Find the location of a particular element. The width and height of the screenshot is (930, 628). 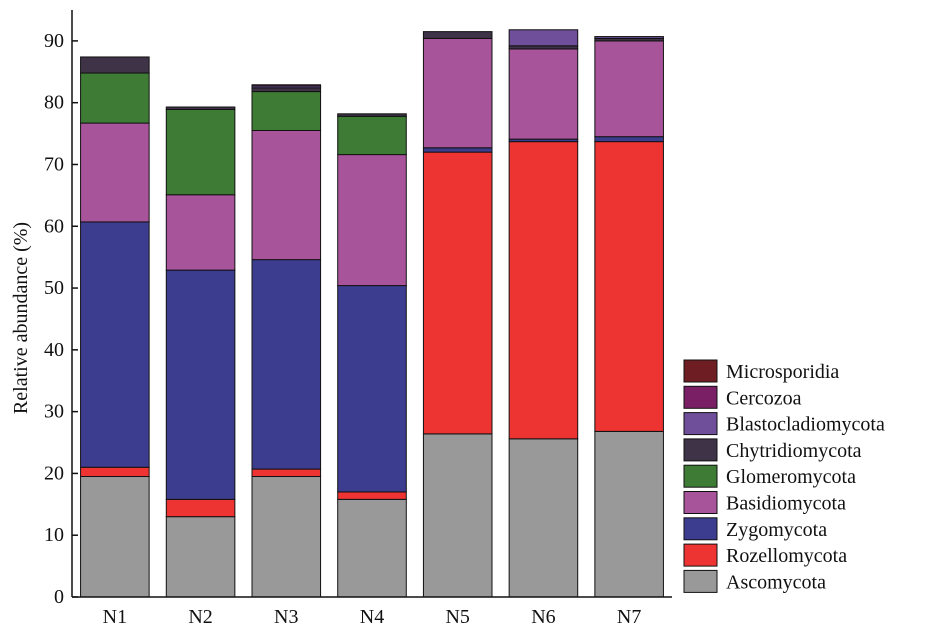

bar-segment-n6-basidiomycota is located at coordinates (543, 94).